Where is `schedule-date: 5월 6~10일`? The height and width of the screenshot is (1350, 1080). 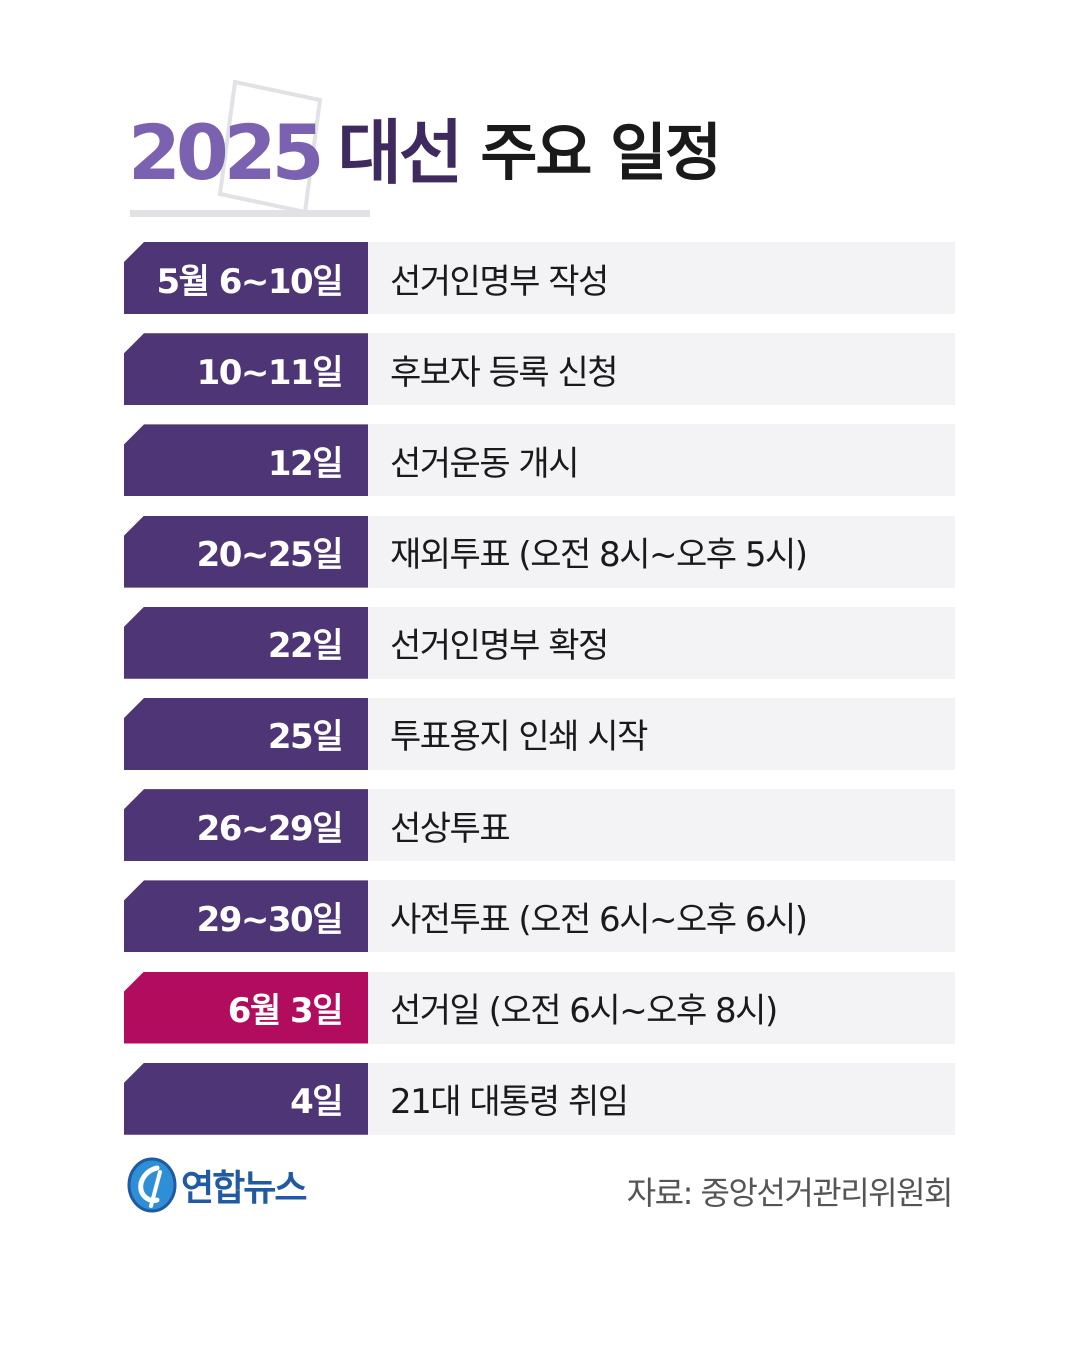
schedule-date: 5월 6~10일 is located at coordinates (246, 278).